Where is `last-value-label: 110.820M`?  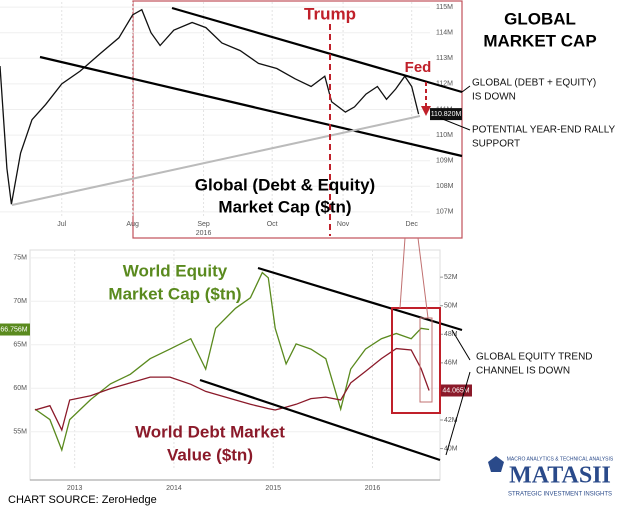 last-value-label: 110.820M is located at coordinates (446, 114).